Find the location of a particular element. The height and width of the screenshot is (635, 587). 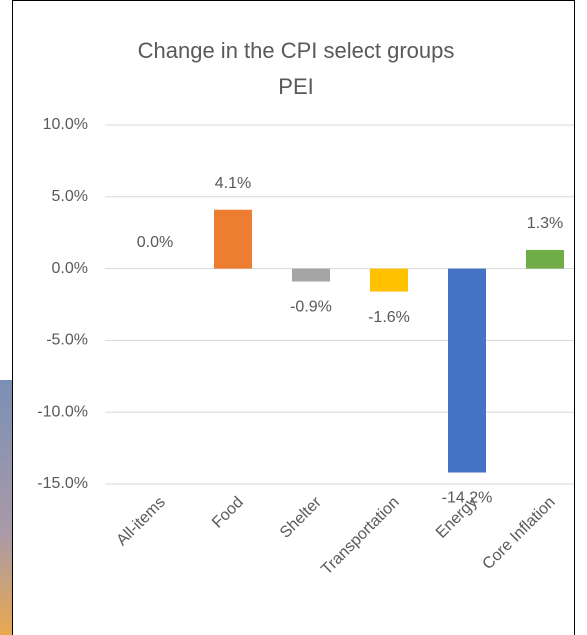

chart-subtitle: PEI is located at coordinates (295, 86).